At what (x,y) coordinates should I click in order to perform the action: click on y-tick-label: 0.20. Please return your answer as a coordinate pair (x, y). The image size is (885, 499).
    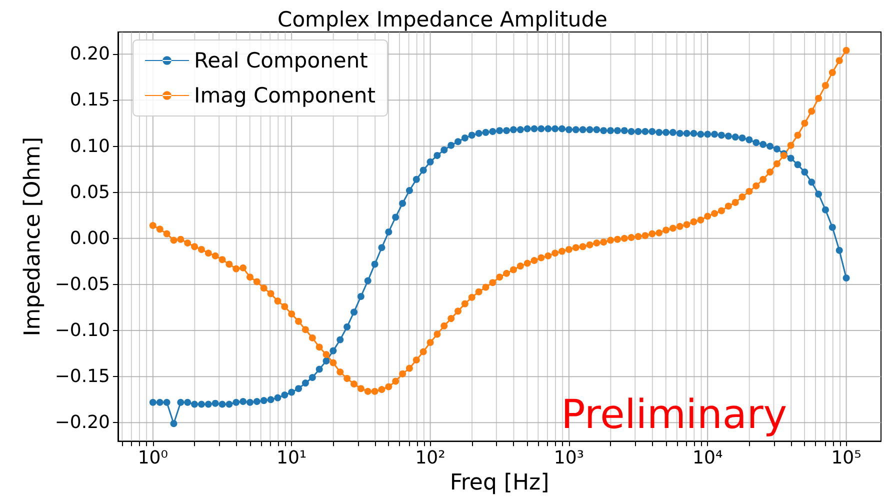
    Looking at the image, I should click on (90, 54).